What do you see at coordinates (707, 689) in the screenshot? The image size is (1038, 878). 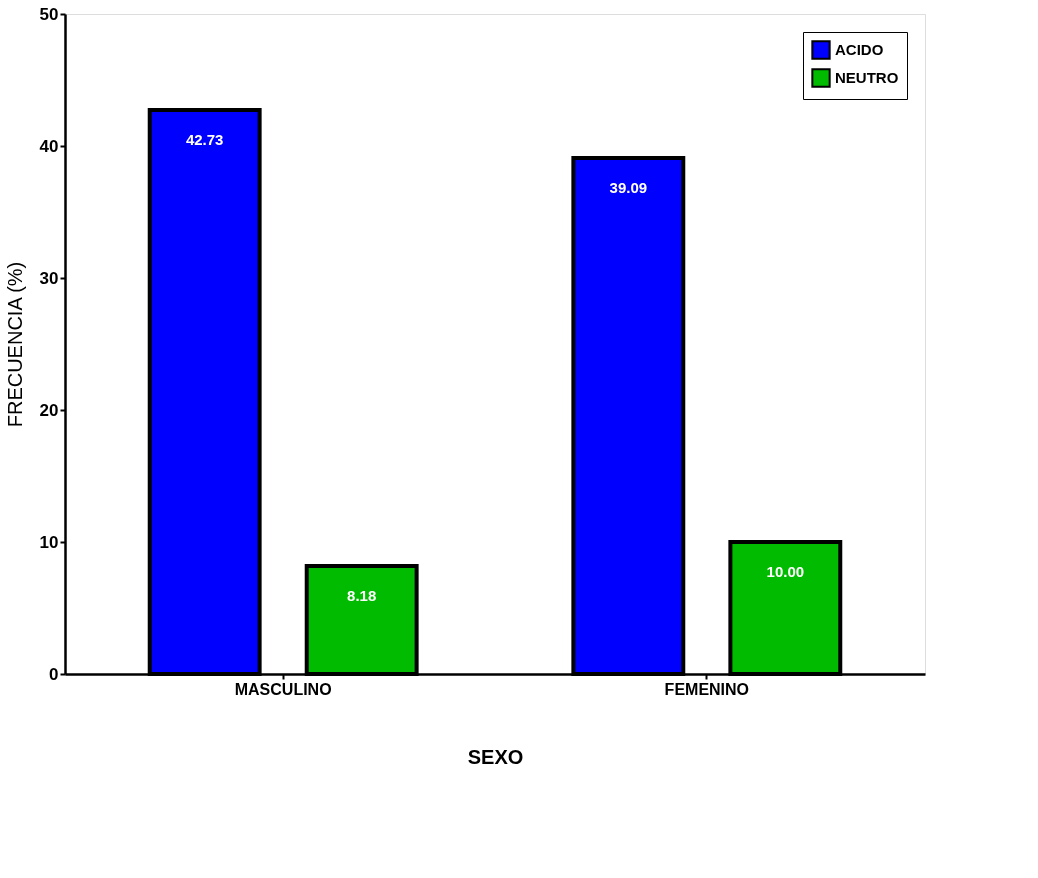 I see `x-tick-label: FEMENINO` at bounding box center [707, 689].